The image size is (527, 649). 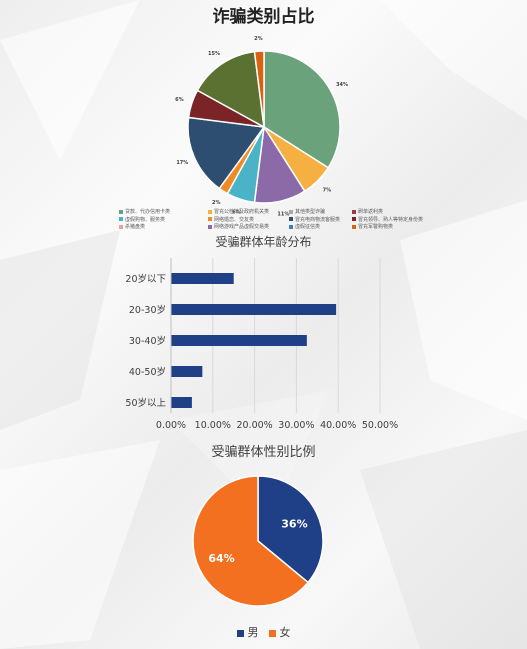 I want to click on legend-label: 冒充电商物流客服类, so click(x=318, y=219).